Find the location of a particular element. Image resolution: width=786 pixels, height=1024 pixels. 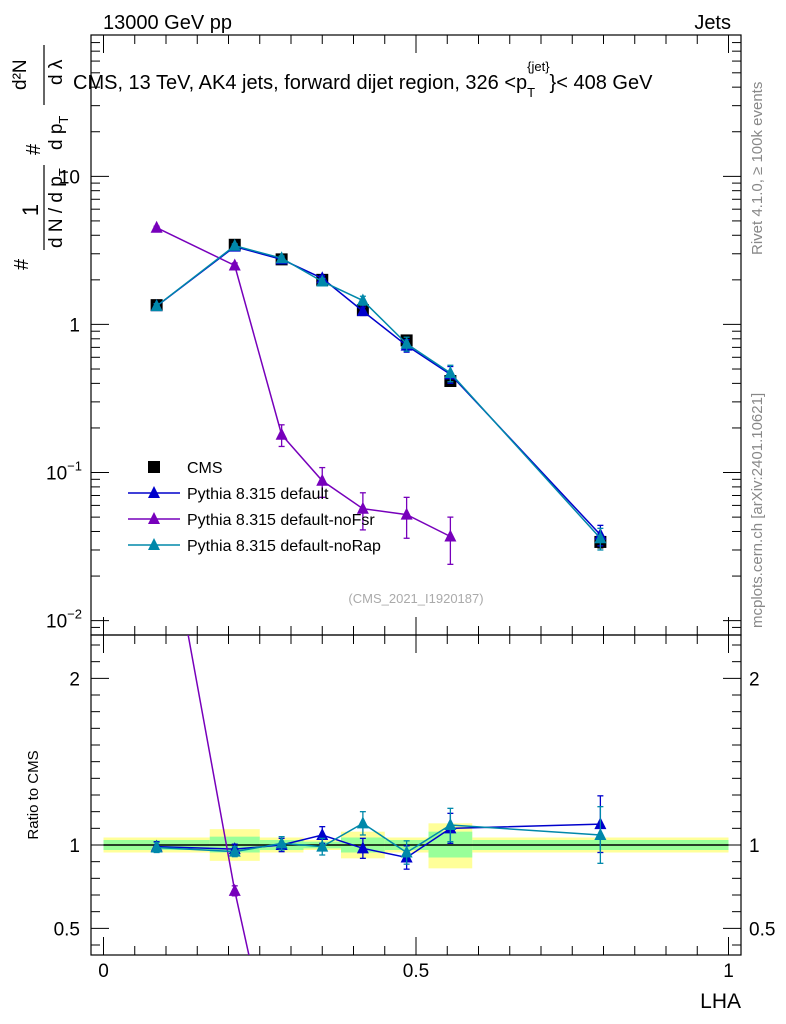

analysis-watermark: (CMS_2021_I1920187) is located at coordinates (415, 598).